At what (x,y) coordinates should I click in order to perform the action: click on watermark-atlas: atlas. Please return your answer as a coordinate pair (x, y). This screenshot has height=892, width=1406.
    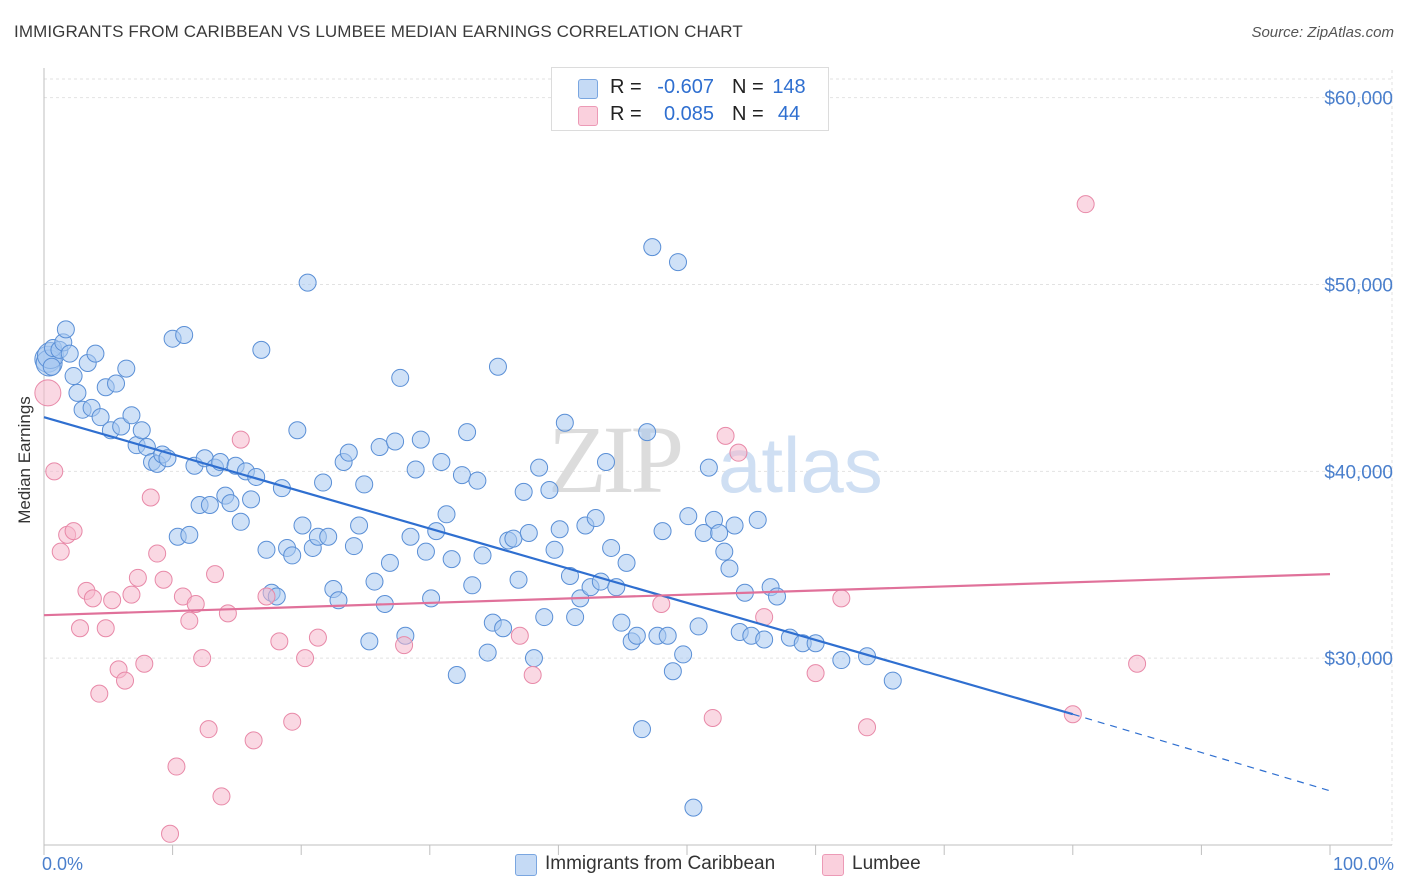
    Looking at the image, I should click on (800, 465).